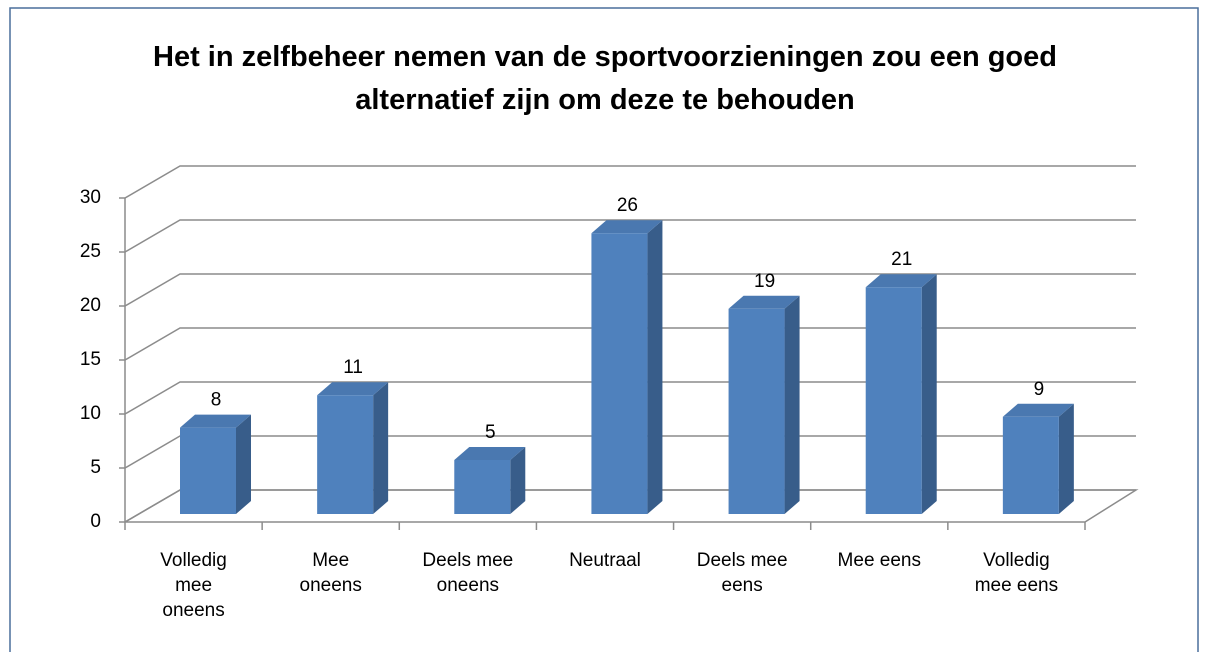 This screenshot has width=1209, height=652. I want to click on y-tick-label: 0, so click(95, 521).